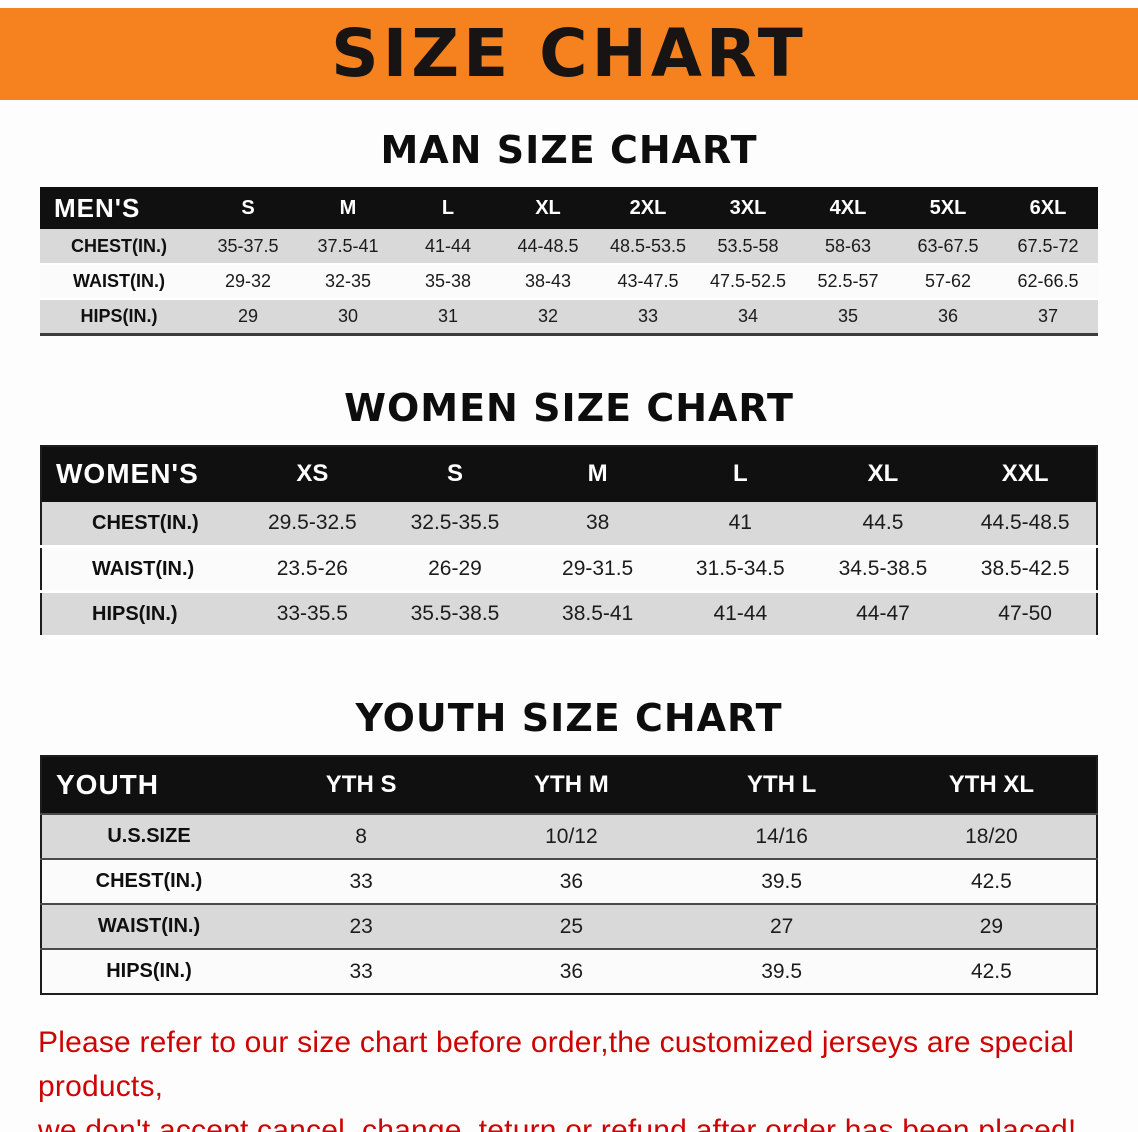 The height and width of the screenshot is (1132, 1138). I want to click on men-row-label-waist-in: WAIST(IN.), so click(119, 282).